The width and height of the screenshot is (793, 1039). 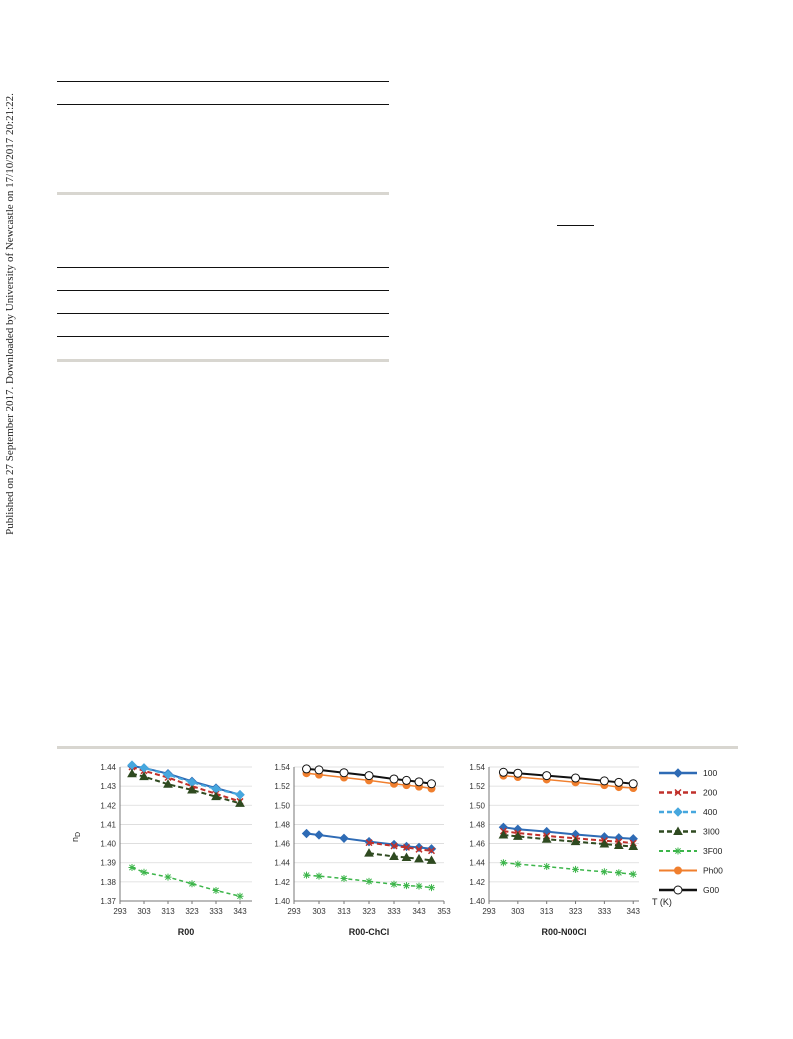 What do you see at coordinates (223, 193) in the screenshot?
I see `section-bar` at bounding box center [223, 193].